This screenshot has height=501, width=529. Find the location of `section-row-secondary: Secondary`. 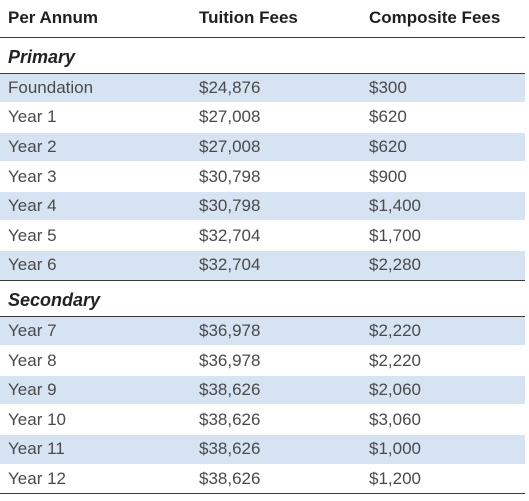

section-row-secondary: Secondary is located at coordinates (262, 298).